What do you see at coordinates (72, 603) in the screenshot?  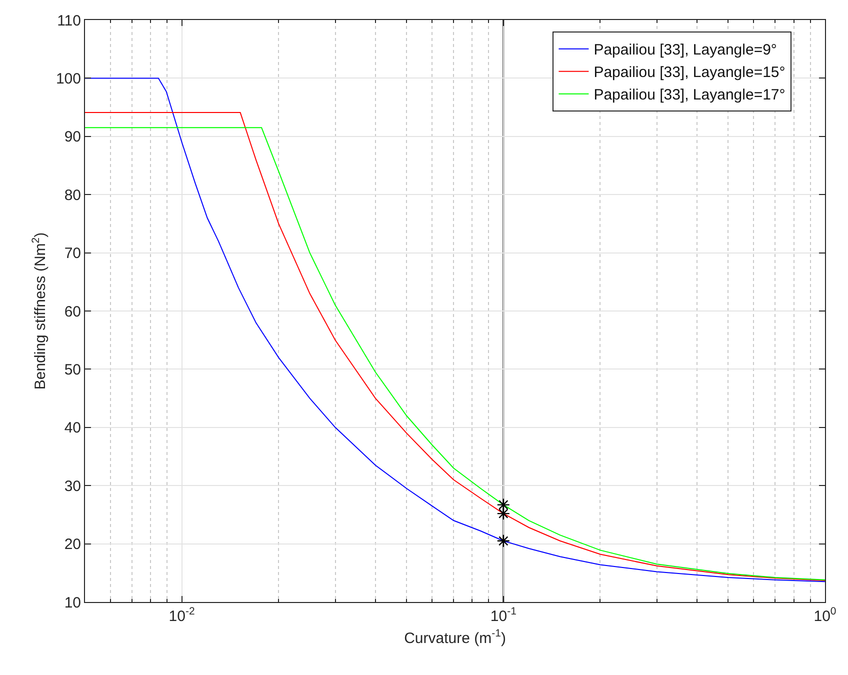 I see `y-tick-label: 10` at bounding box center [72, 603].